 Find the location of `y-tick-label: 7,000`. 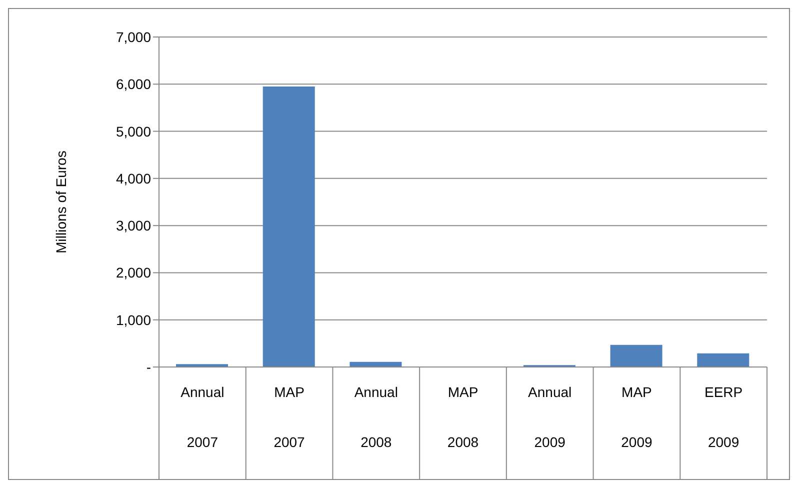

y-tick-label: 7,000 is located at coordinates (134, 36).